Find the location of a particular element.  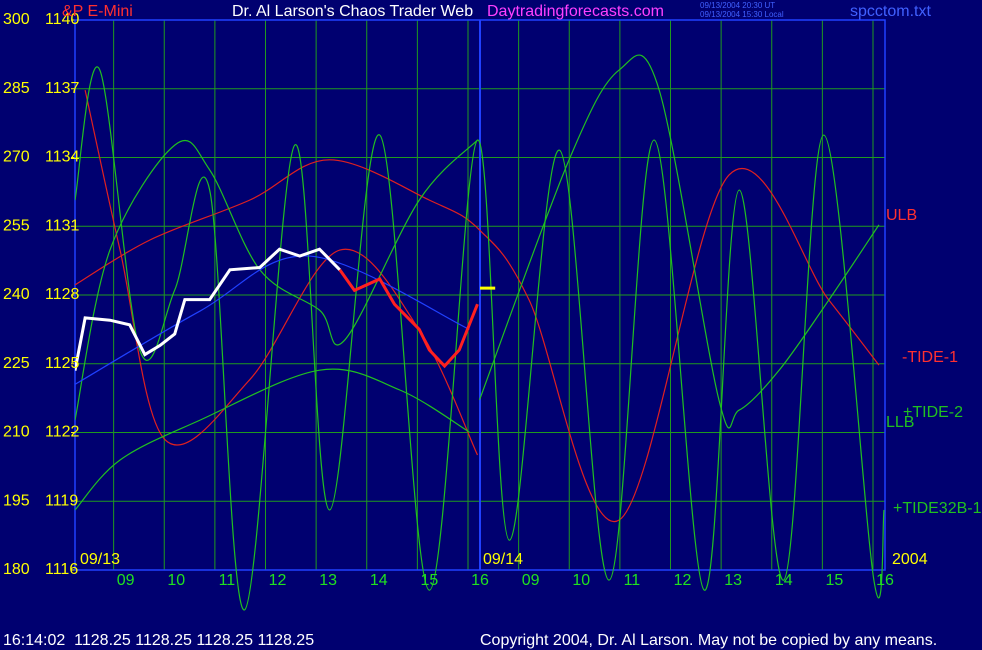

y2-tick-label: 1134 is located at coordinates (62, 157).